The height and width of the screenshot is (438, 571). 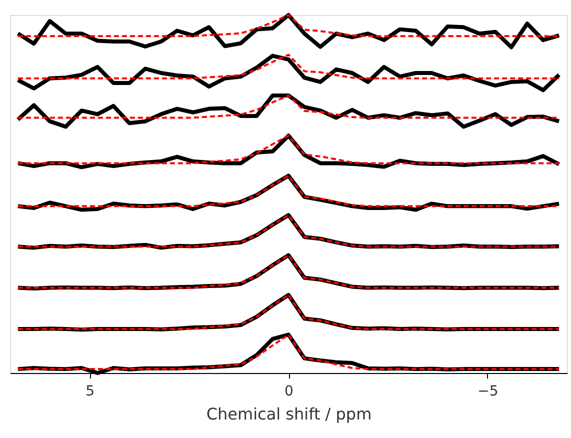 What do you see at coordinates (488, 392) in the screenshot?
I see `x-tick-label: −5` at bounding box center [488, 392].